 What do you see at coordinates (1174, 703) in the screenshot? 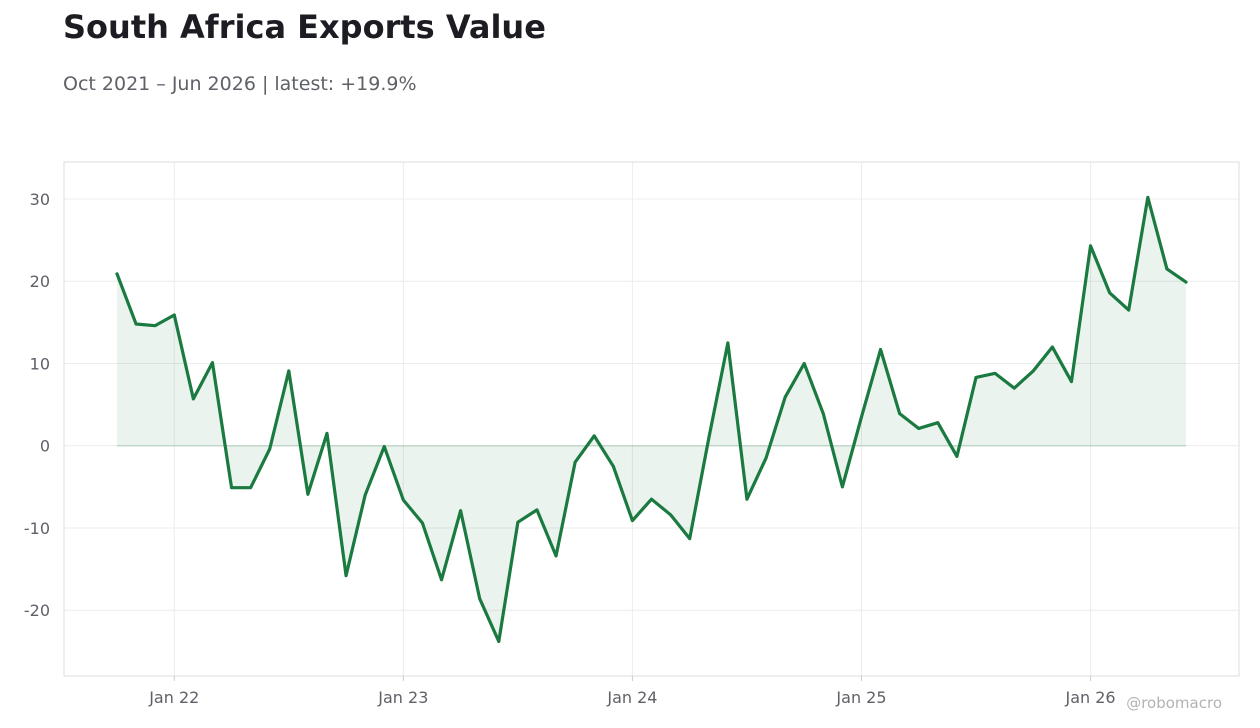
I see `watermark: @robomacro` at bounding box center [1174, 703].